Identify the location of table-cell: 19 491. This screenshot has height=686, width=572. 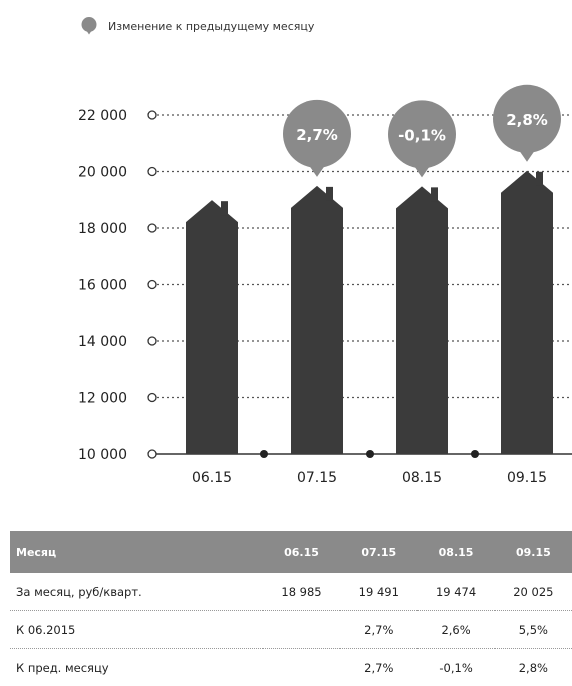
(379, 592).